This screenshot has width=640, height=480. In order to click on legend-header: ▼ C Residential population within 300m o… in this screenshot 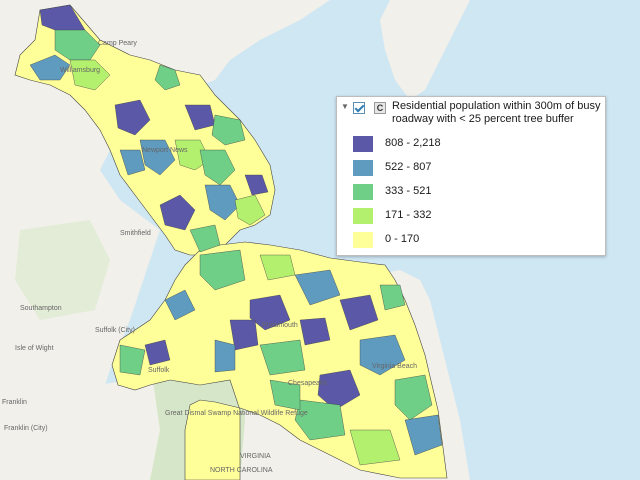, I will do `click(471, 114)`.